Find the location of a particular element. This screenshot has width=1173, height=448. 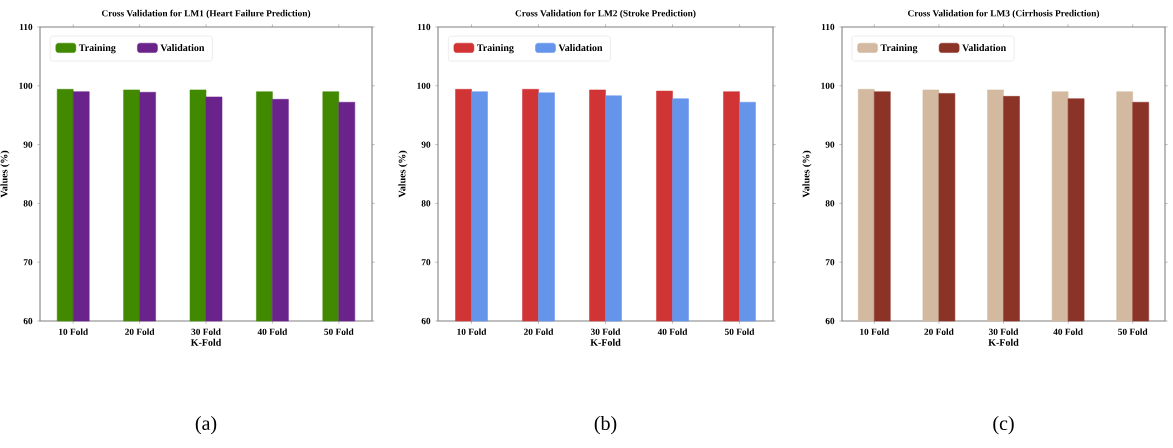

text: (c) is located at coordinates (1003, 425).